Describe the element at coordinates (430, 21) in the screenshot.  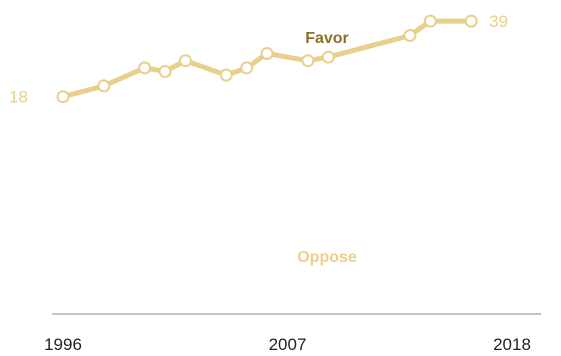
I see `oppose-point-2014` at that location.